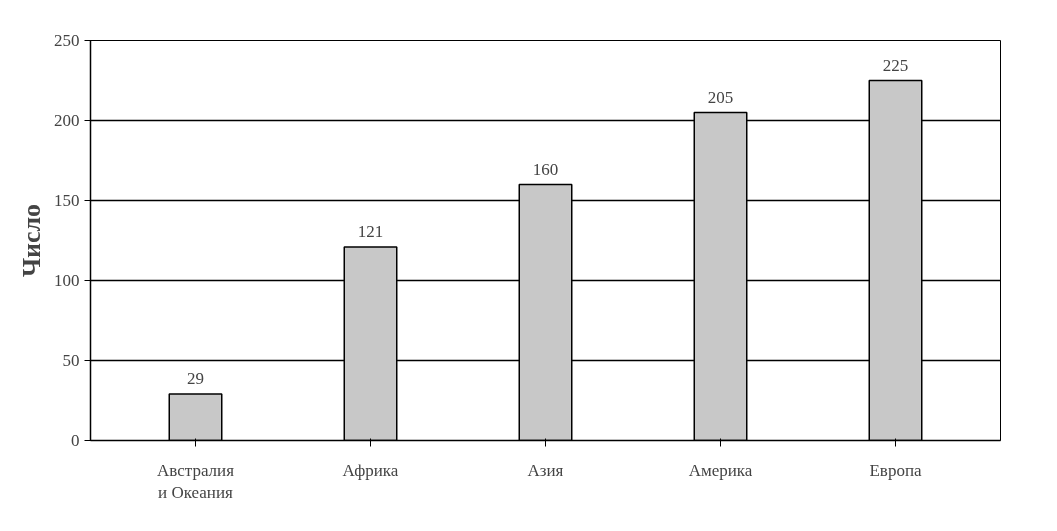 The image size is (1057, 531). I want to click on y-tick-label: 0, so click(75, 440).